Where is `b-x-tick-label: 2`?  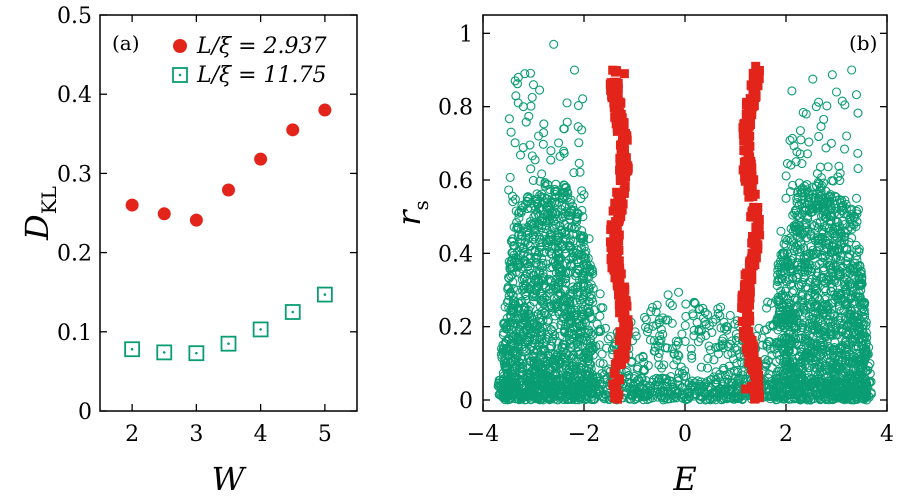
b-x-tick-label: 2 is located at coordinates (786, 434).